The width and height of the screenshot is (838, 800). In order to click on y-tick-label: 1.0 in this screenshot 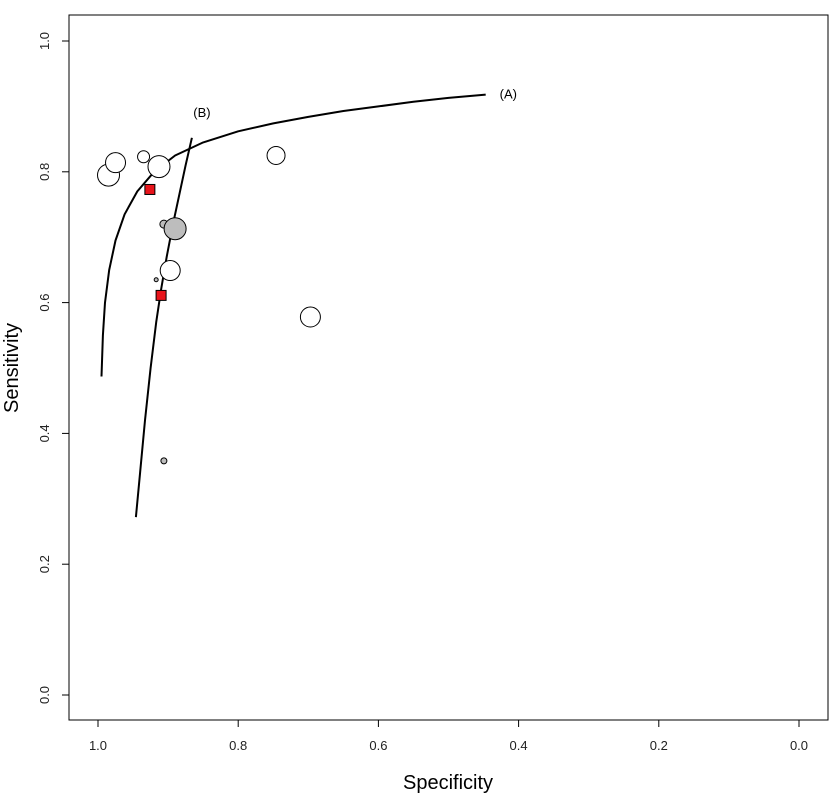, I will do `click(44, 41)`.